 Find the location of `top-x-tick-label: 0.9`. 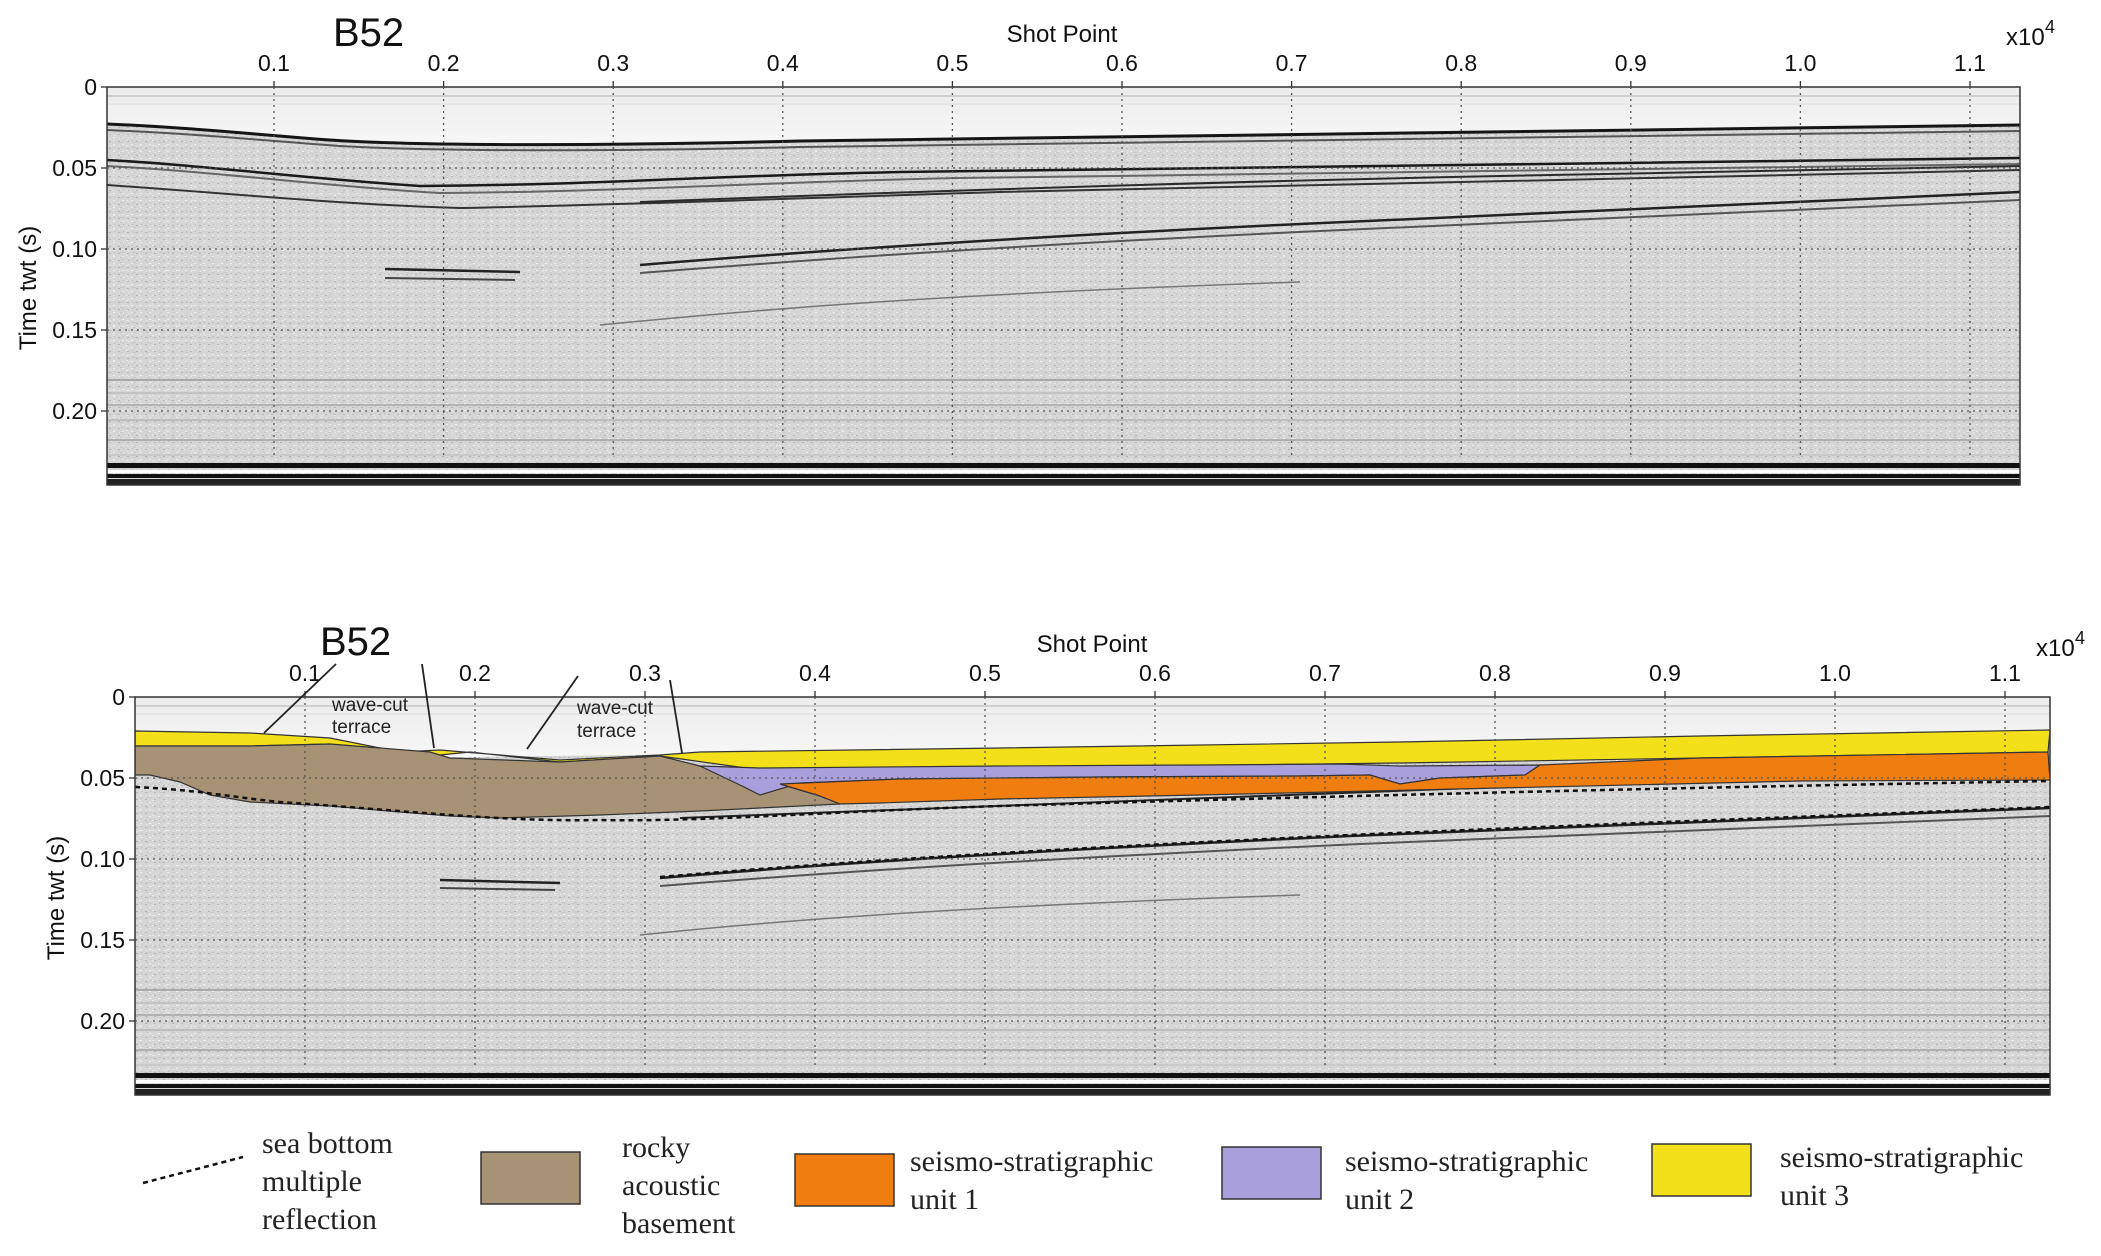

top-x-tick-label: 0.9 is located at coordinates (1631, 63).